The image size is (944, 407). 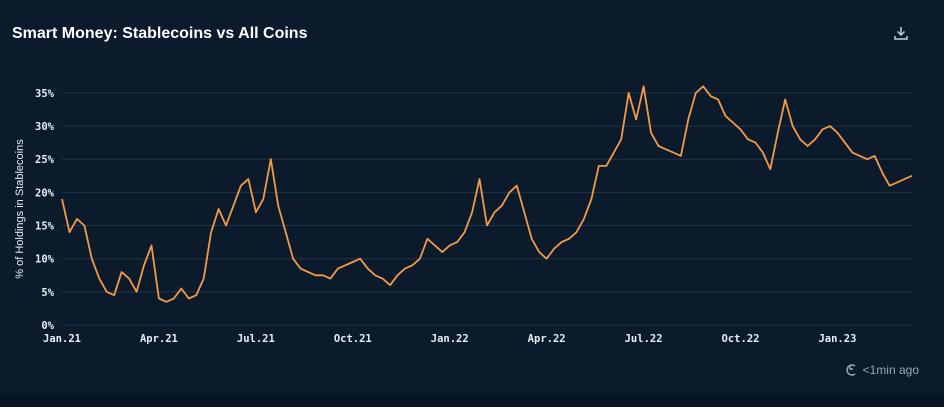 I want to click on x-tick-label: Jul.22, so click(x=644, y=339).